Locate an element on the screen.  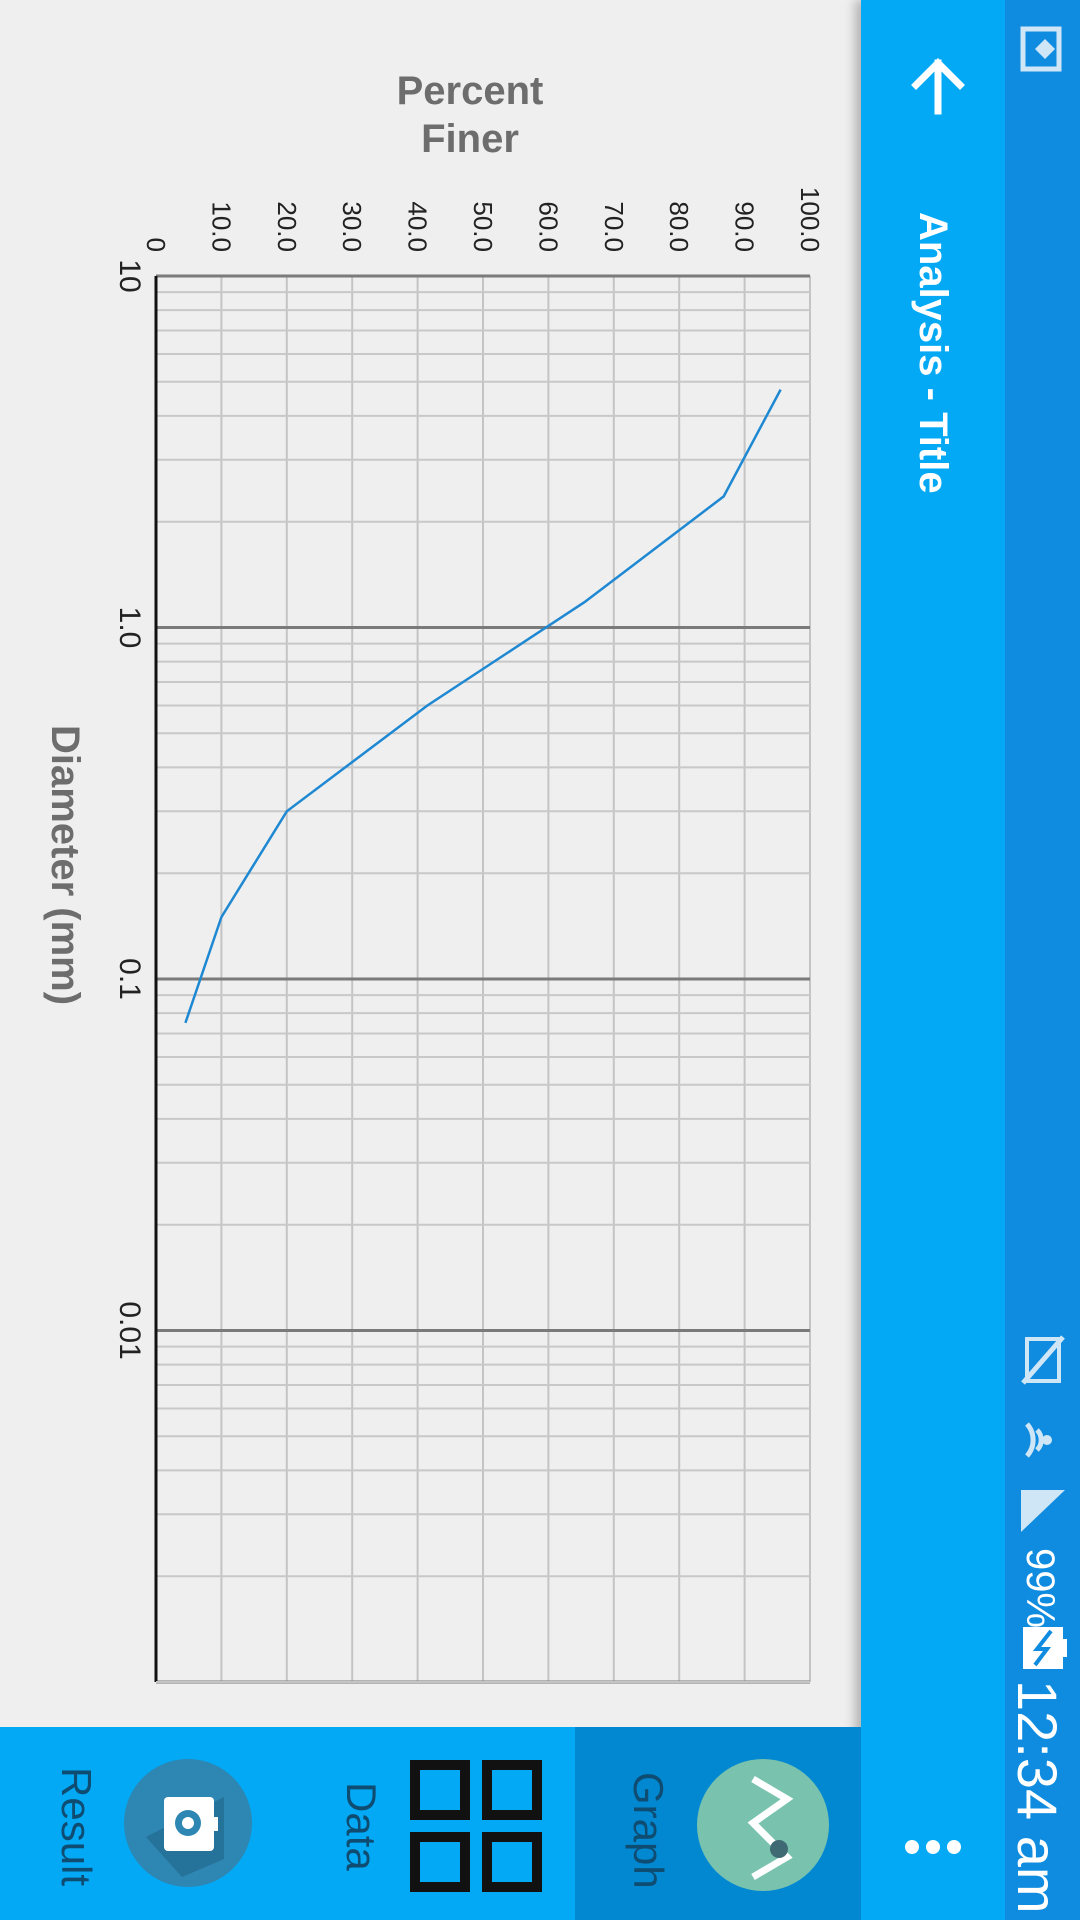
percent-tick-label: 40.0 is located at coordinates (418, 226).